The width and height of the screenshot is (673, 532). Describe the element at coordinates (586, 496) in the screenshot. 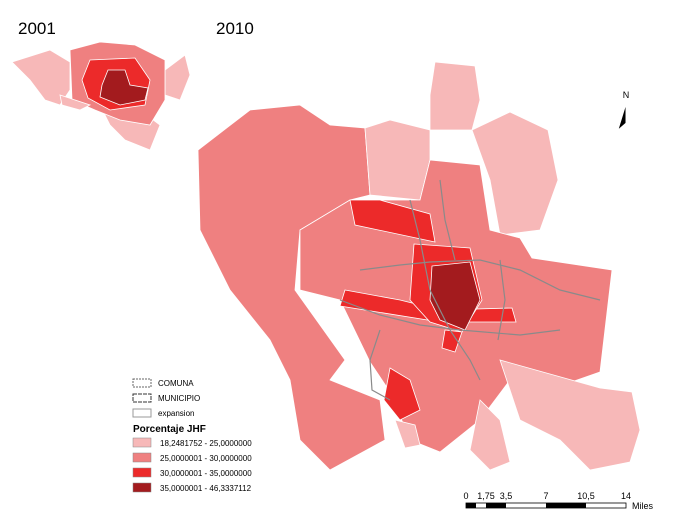

I see `scale-tick-label: 10,5` at that location.